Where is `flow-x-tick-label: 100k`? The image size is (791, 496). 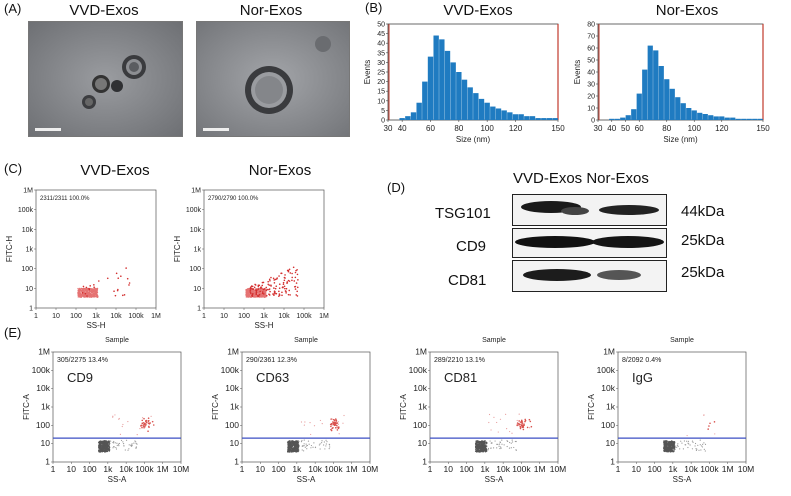 flow-x-tick-label: 100k is located at coordinates (144, 469).